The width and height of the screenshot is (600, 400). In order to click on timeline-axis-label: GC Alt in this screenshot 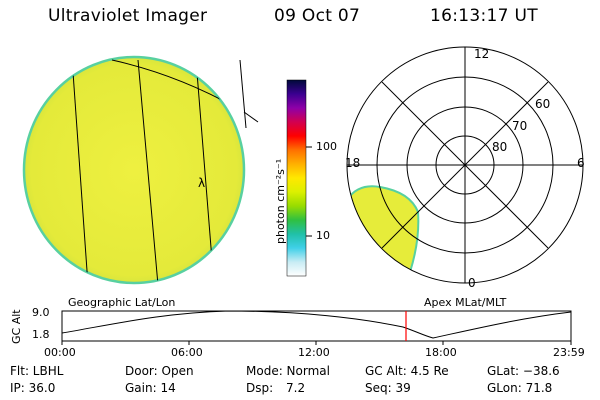, I will do `click(16, 326)`.